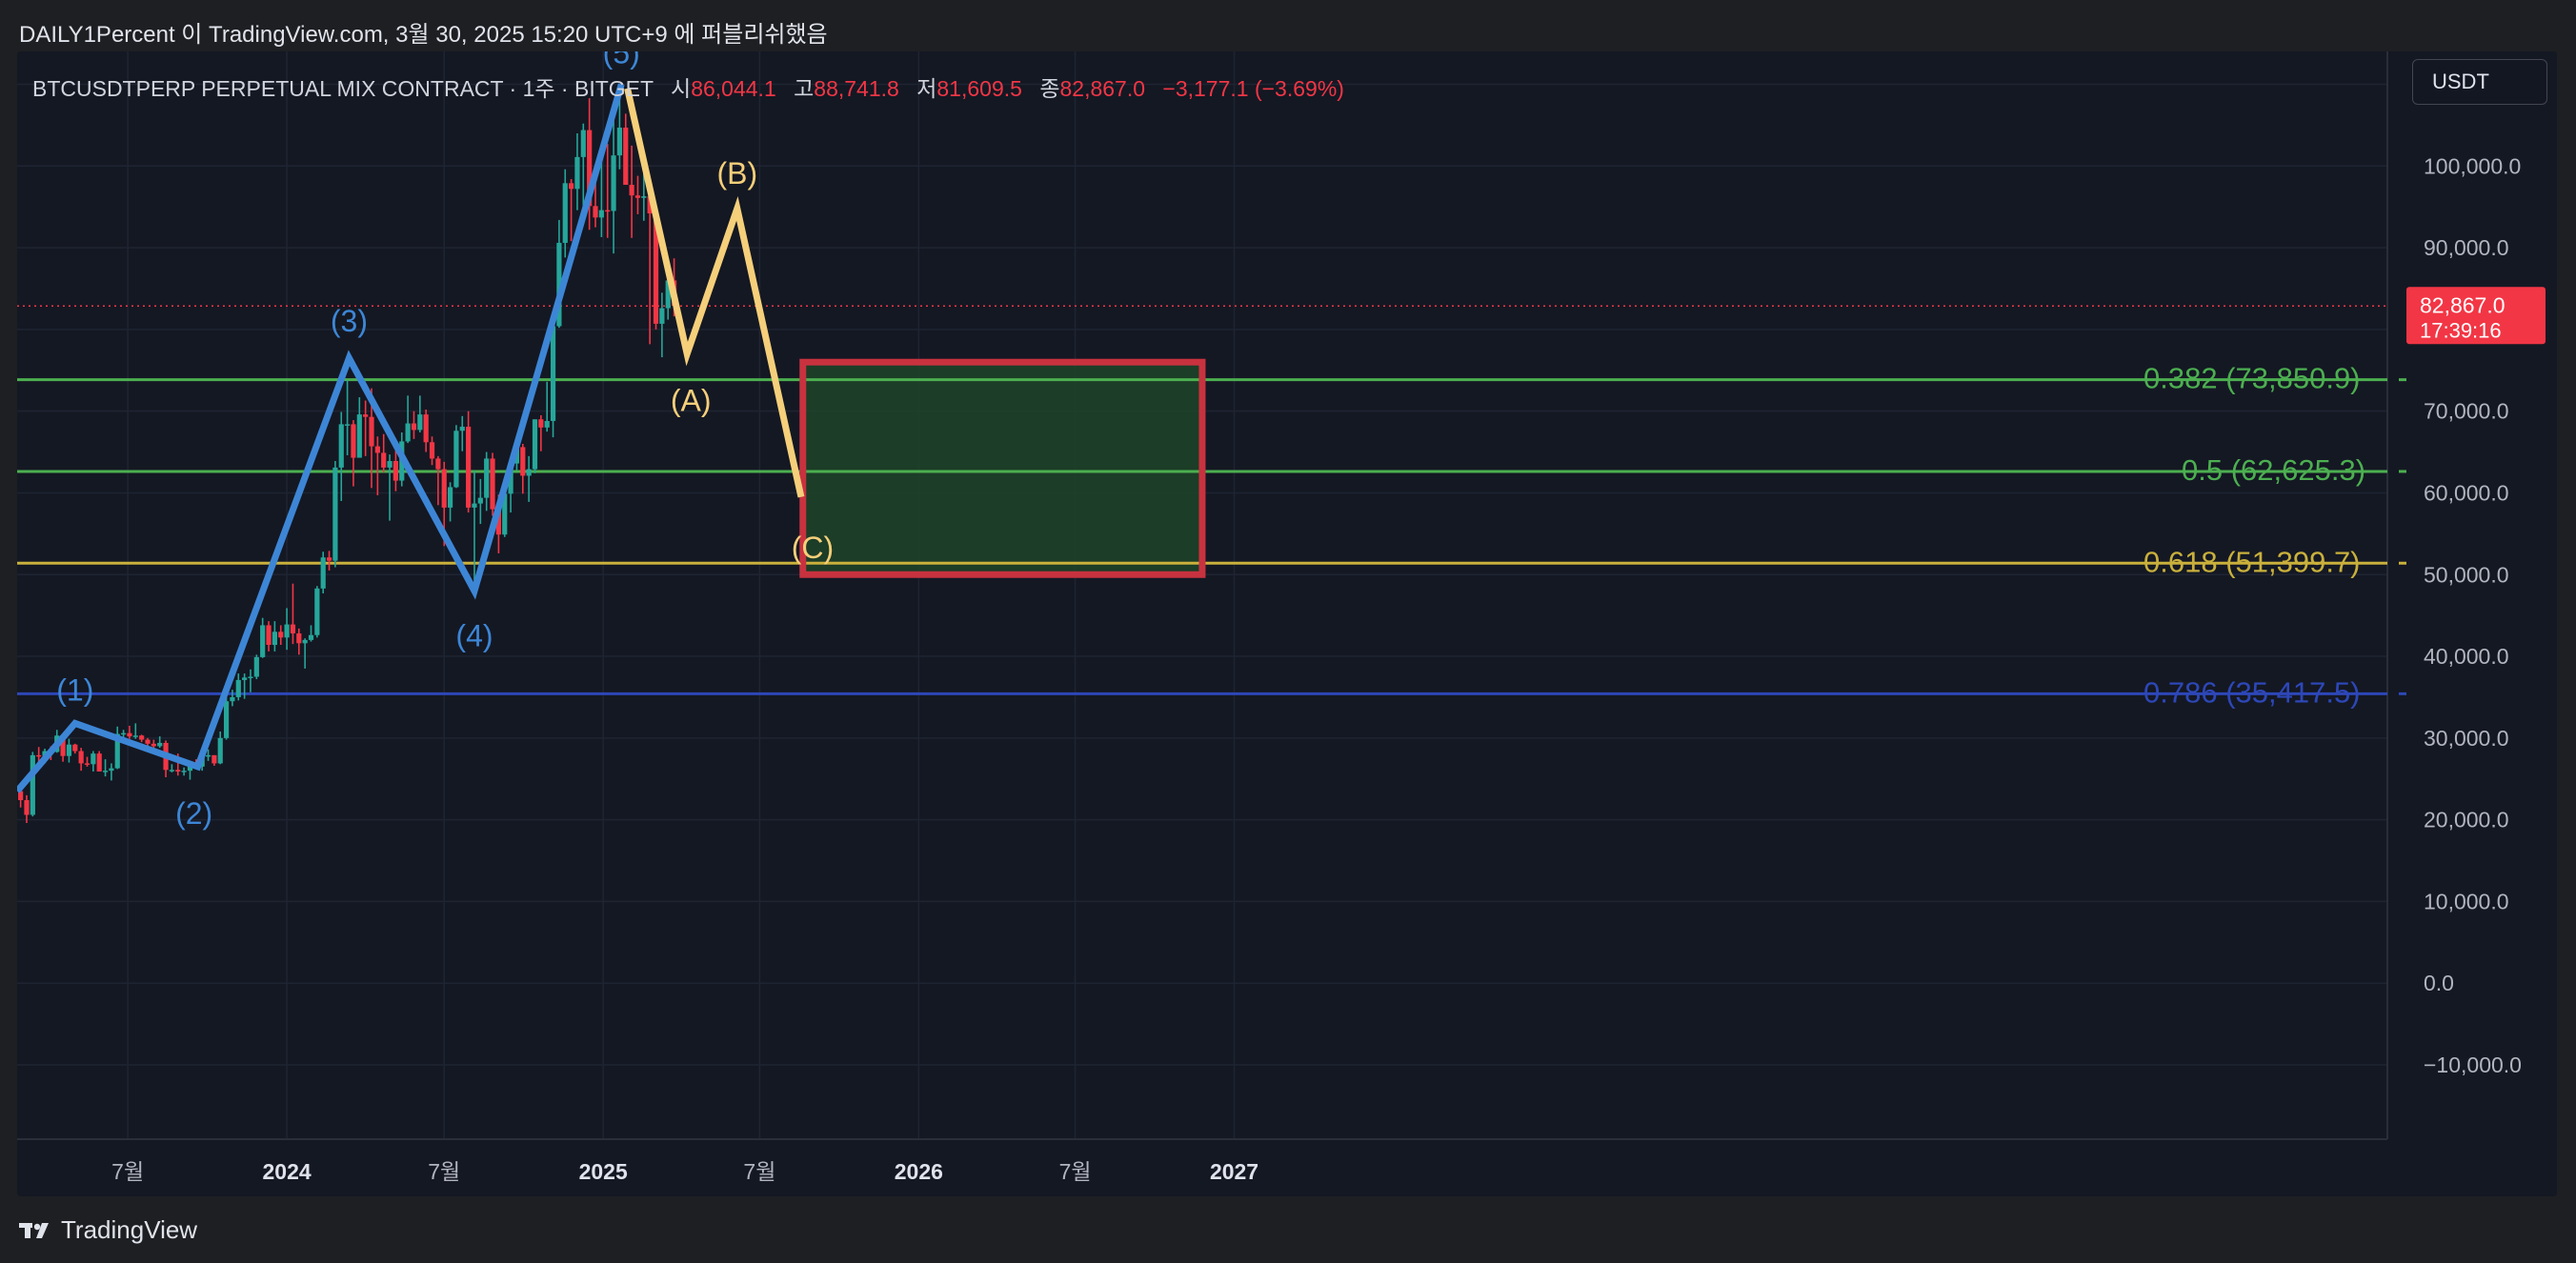 The width and height of the screenshot is (2576, 1263). I want to click on target-zone-border, so click(1003, 468).